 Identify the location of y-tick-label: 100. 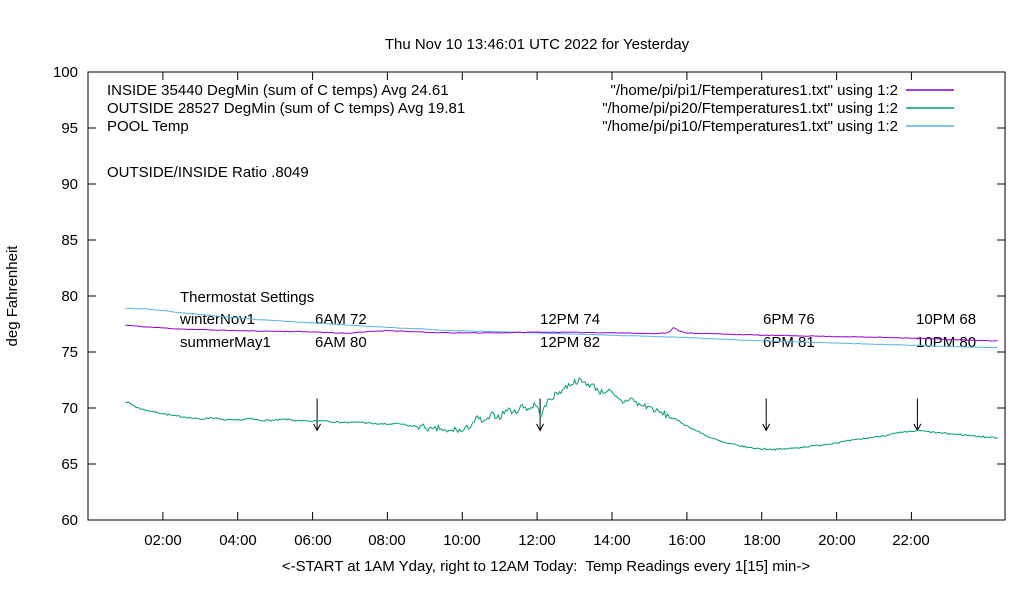
(65, 72).